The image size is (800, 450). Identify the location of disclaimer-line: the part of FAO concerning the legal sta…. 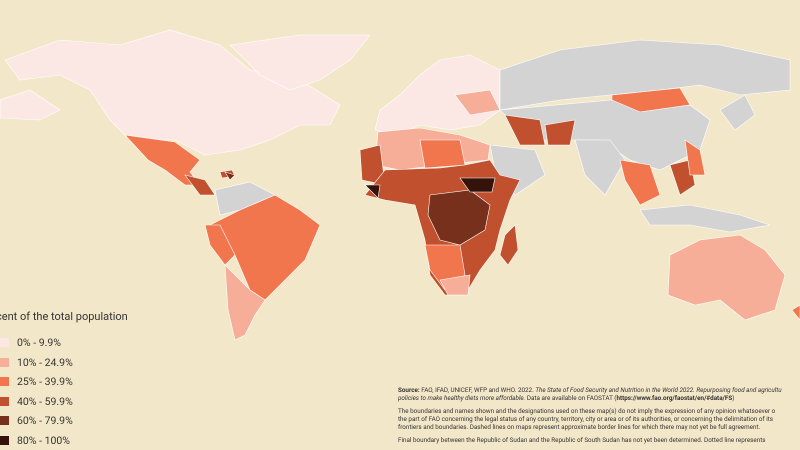
(586, 419).